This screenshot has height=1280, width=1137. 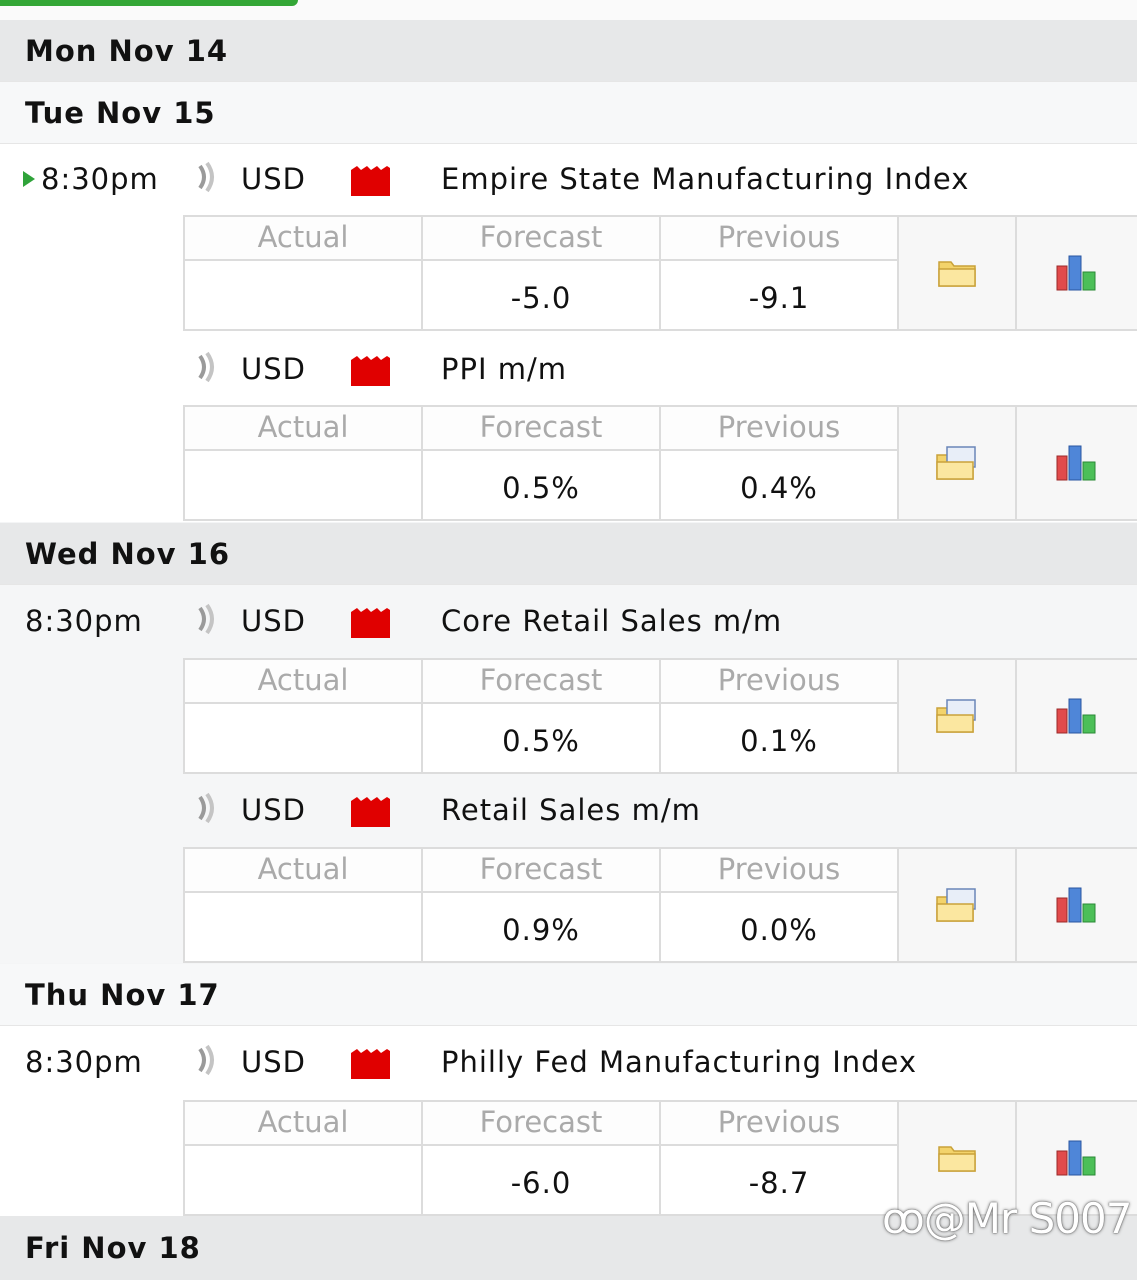 I want to click on event-row: USD Retail Sales m/m, so click(x=568, y=812).